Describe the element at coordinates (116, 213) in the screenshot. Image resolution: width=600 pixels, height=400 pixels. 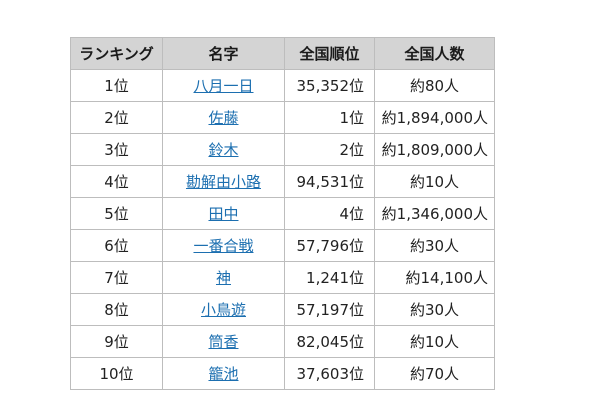
I see `ranking-cell: 5位` at that location.